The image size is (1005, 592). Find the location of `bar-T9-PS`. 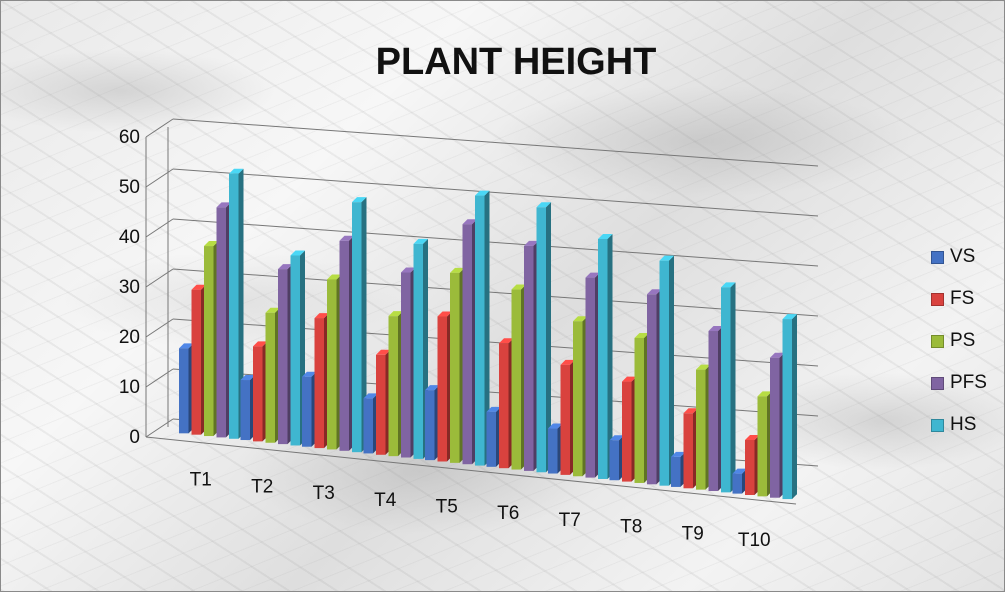

bar-T9-PS is located at coordinates (701, 429).